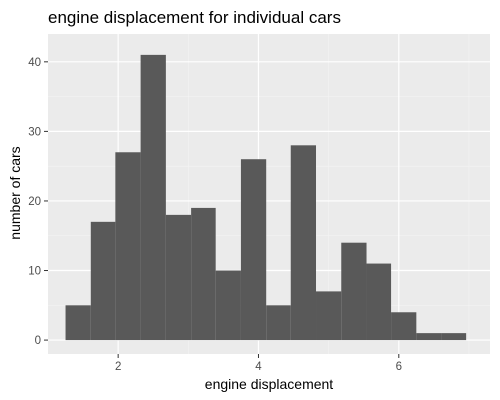  I want to click on y-tick-label: 0, so click(38, 341).